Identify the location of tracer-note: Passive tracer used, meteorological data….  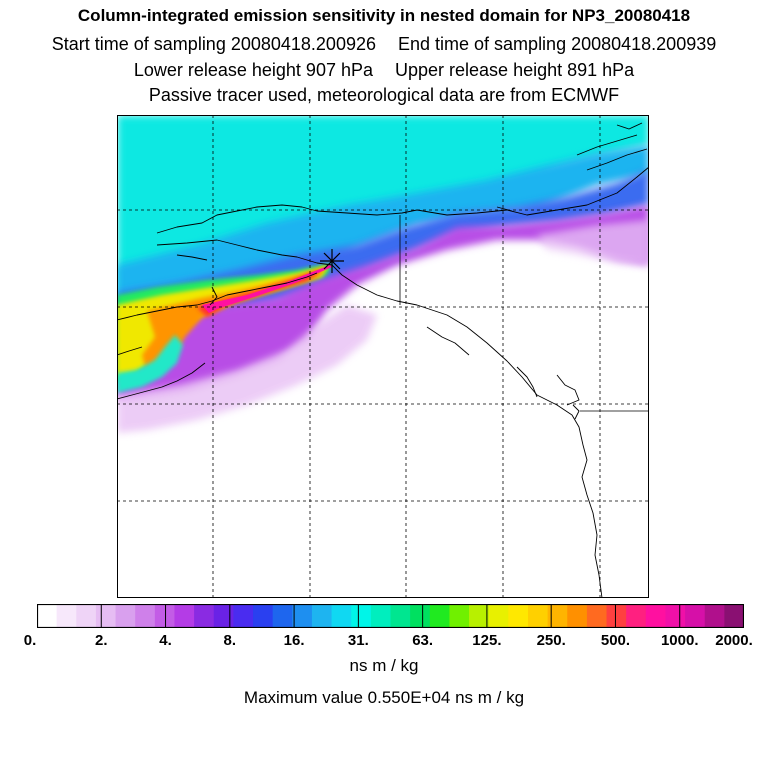
(384, 95).